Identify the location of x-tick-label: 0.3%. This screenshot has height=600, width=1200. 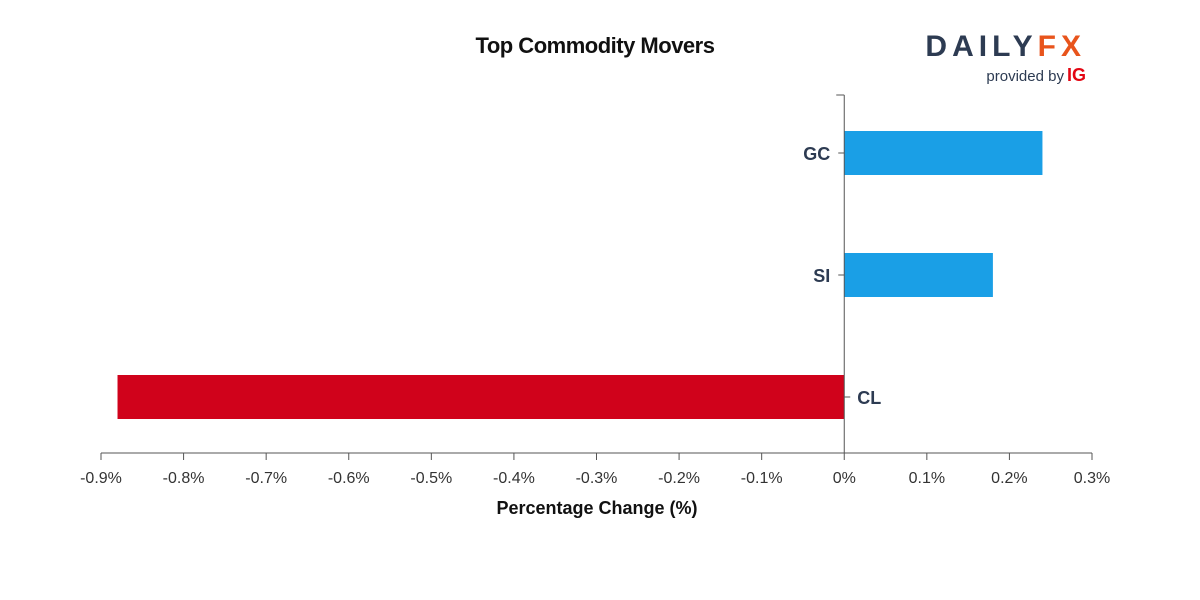
(1092, 478).